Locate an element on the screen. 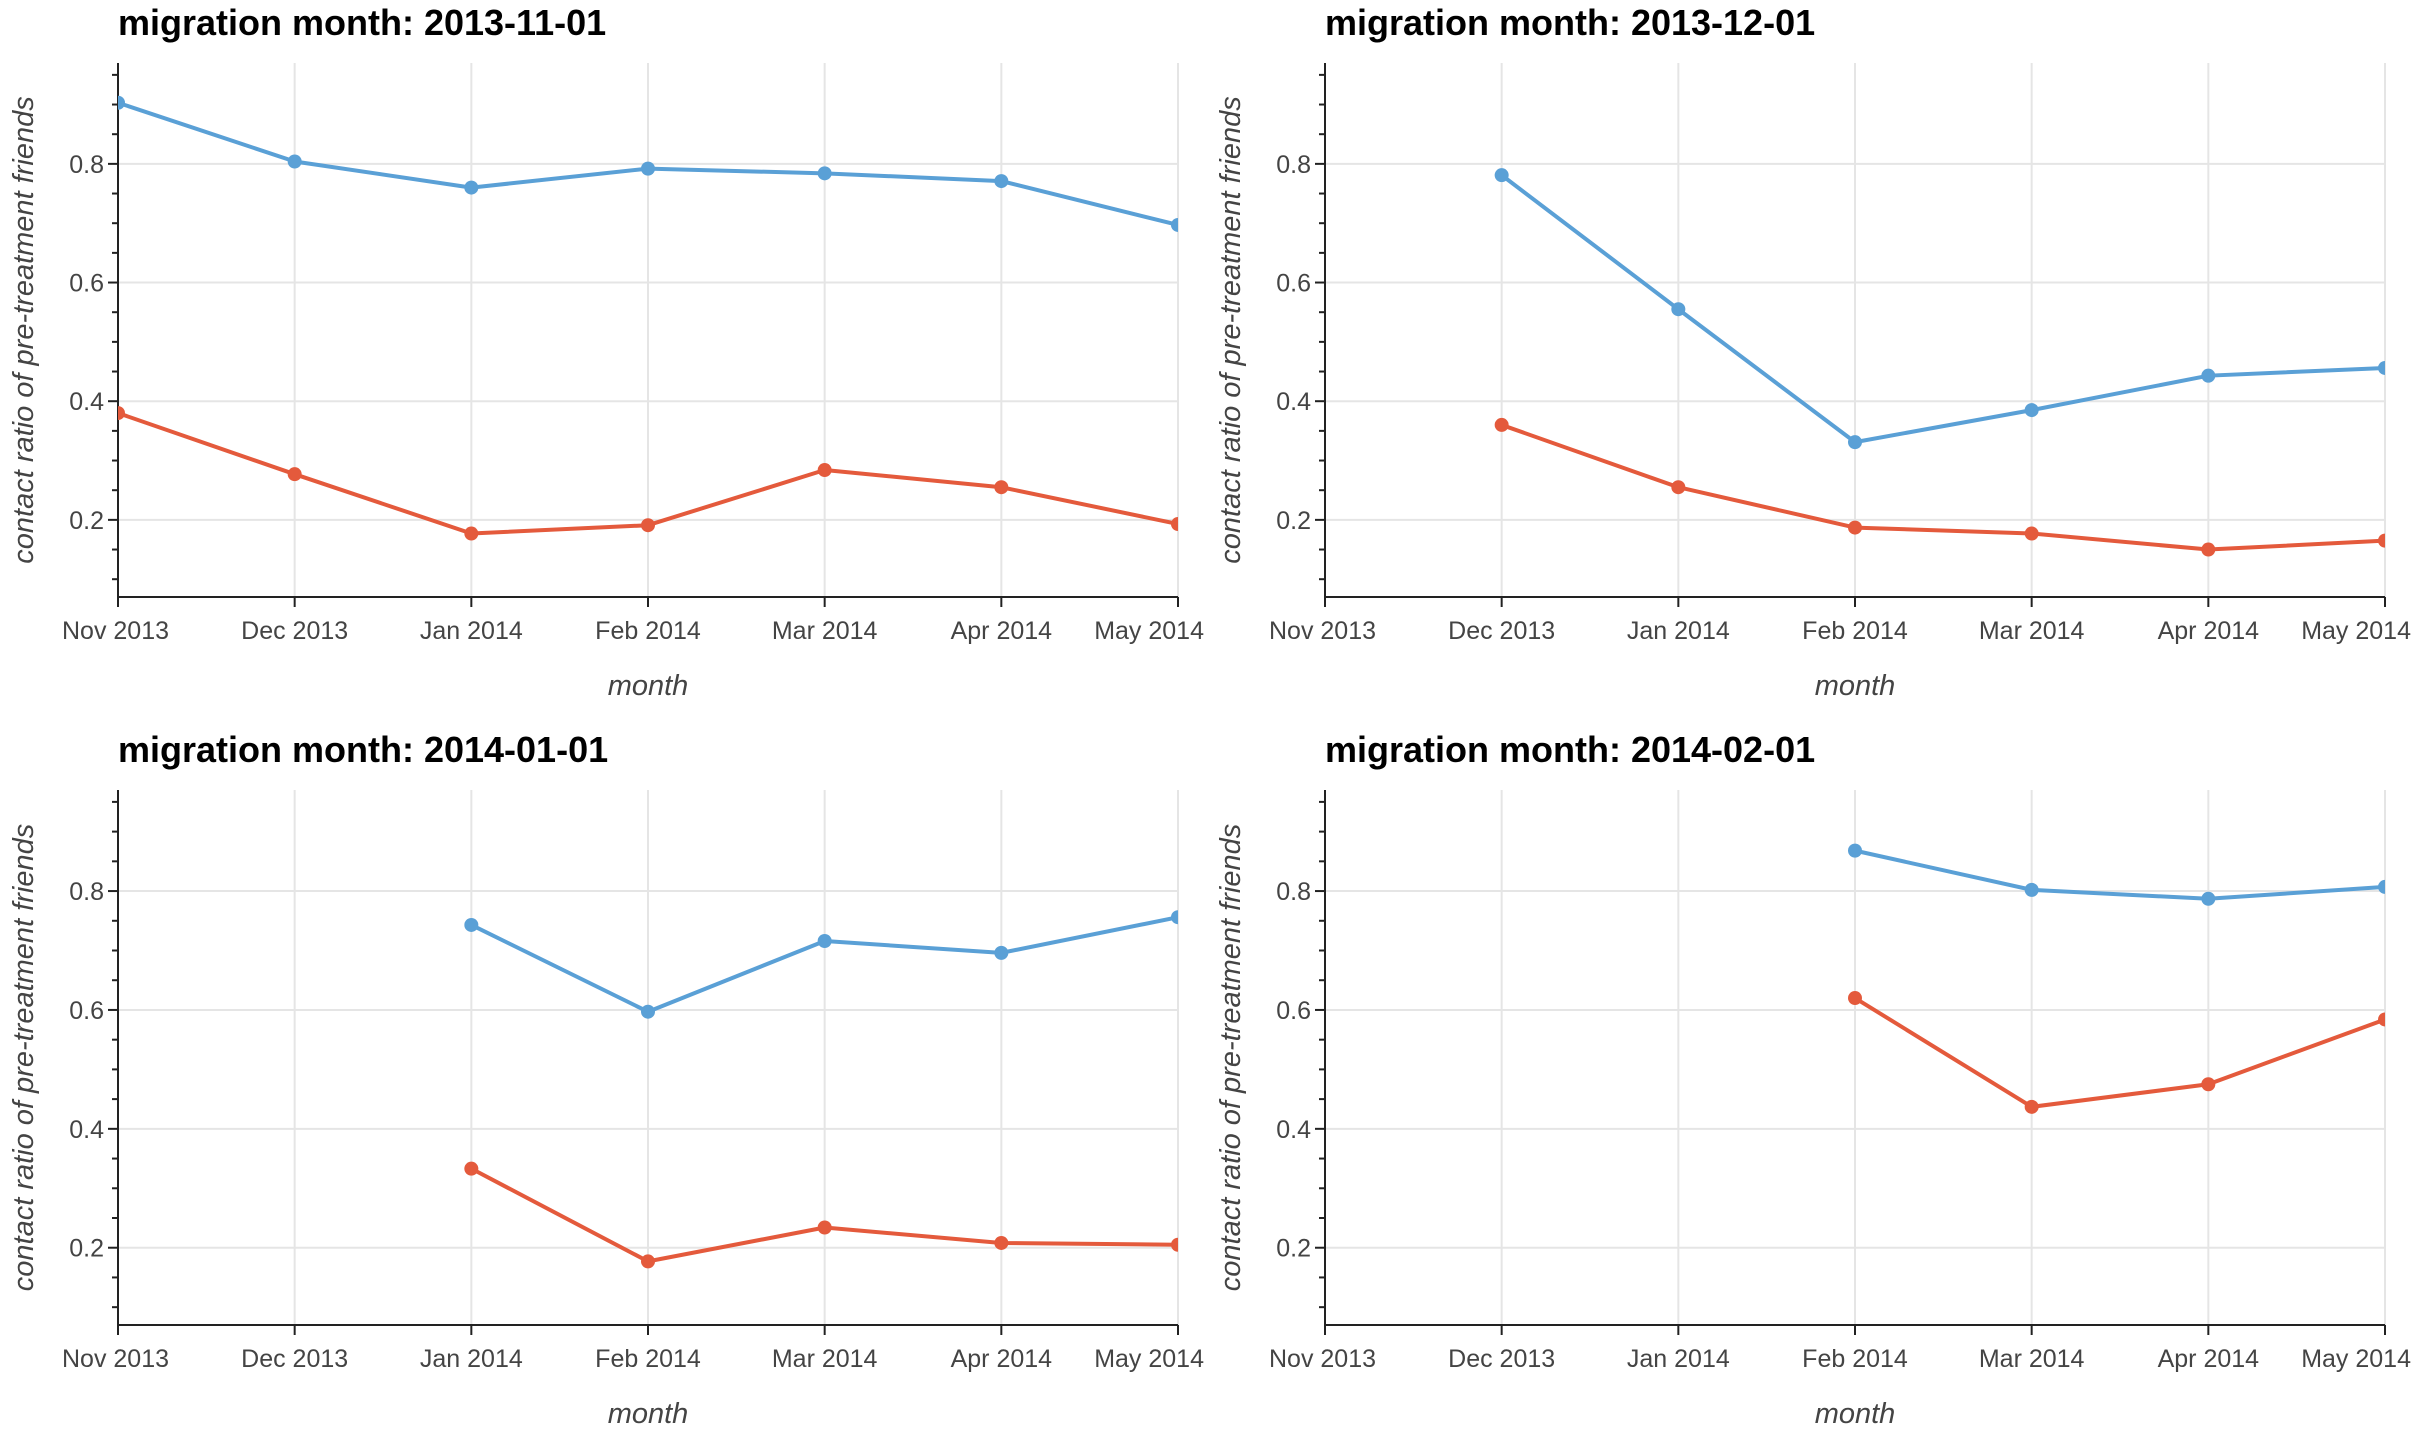  panel-title: migration month: 2013-11-01 is located at coordinates (362, 22).